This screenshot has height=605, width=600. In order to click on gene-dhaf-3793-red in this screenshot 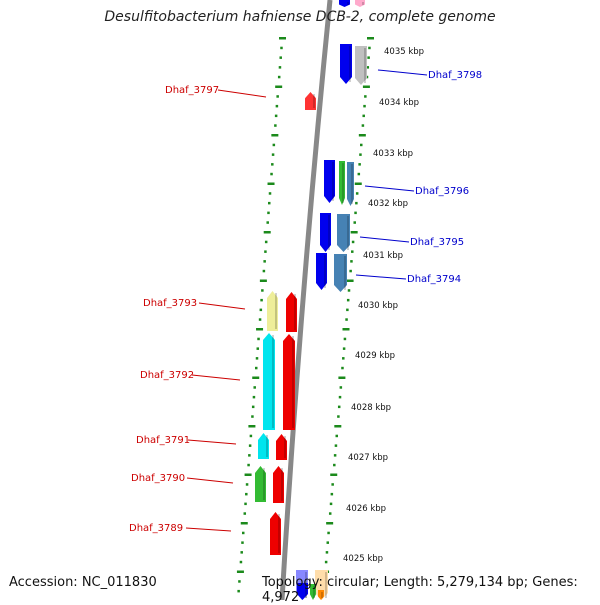, I will do `click(291, 312)`.